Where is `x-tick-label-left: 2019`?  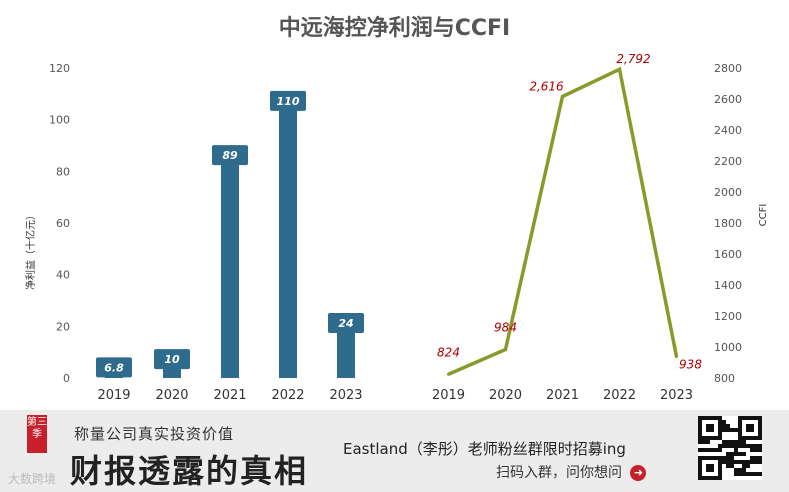
x-tick-label-left: 2019 is located at coordinates (113, 395).